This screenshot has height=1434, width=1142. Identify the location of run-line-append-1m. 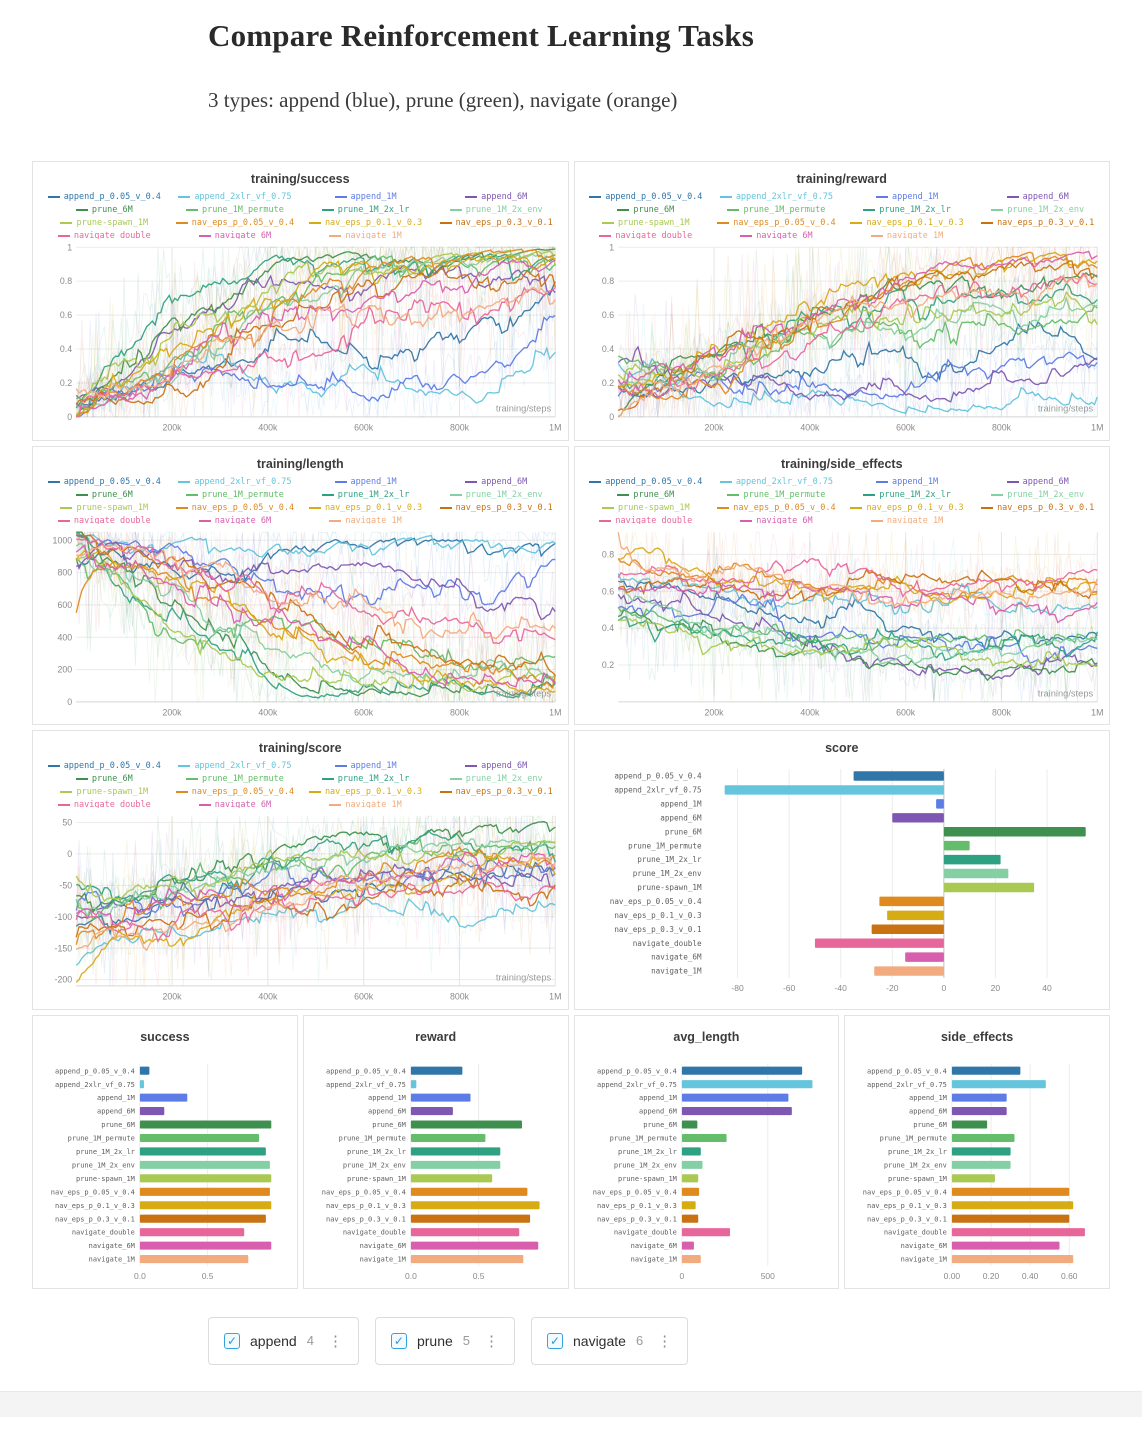
(315, 886).